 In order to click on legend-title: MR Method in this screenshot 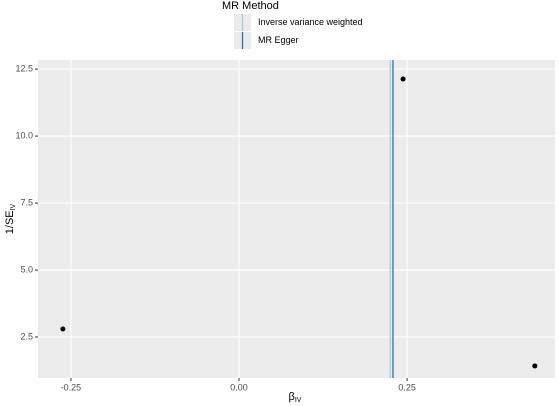, I will do `click(250, 6)`.